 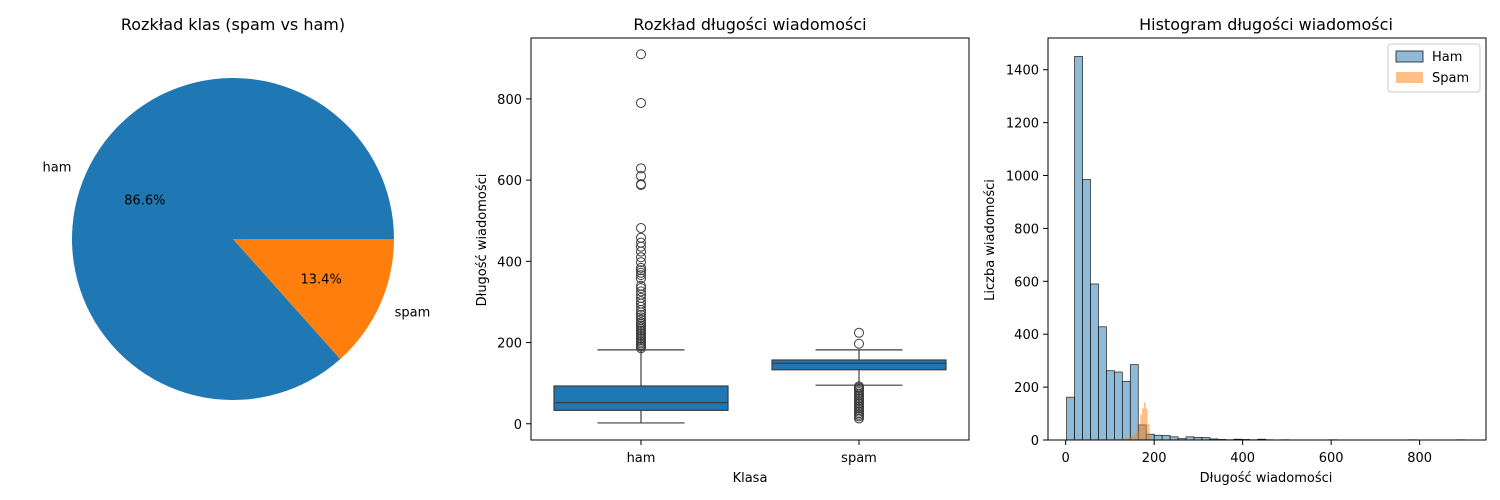 What do you see at coordinates (1266, 478) in the screenshot?
I see `hist-x-axis-label: Długość wiadomości` at bounding box center [1266, 478].